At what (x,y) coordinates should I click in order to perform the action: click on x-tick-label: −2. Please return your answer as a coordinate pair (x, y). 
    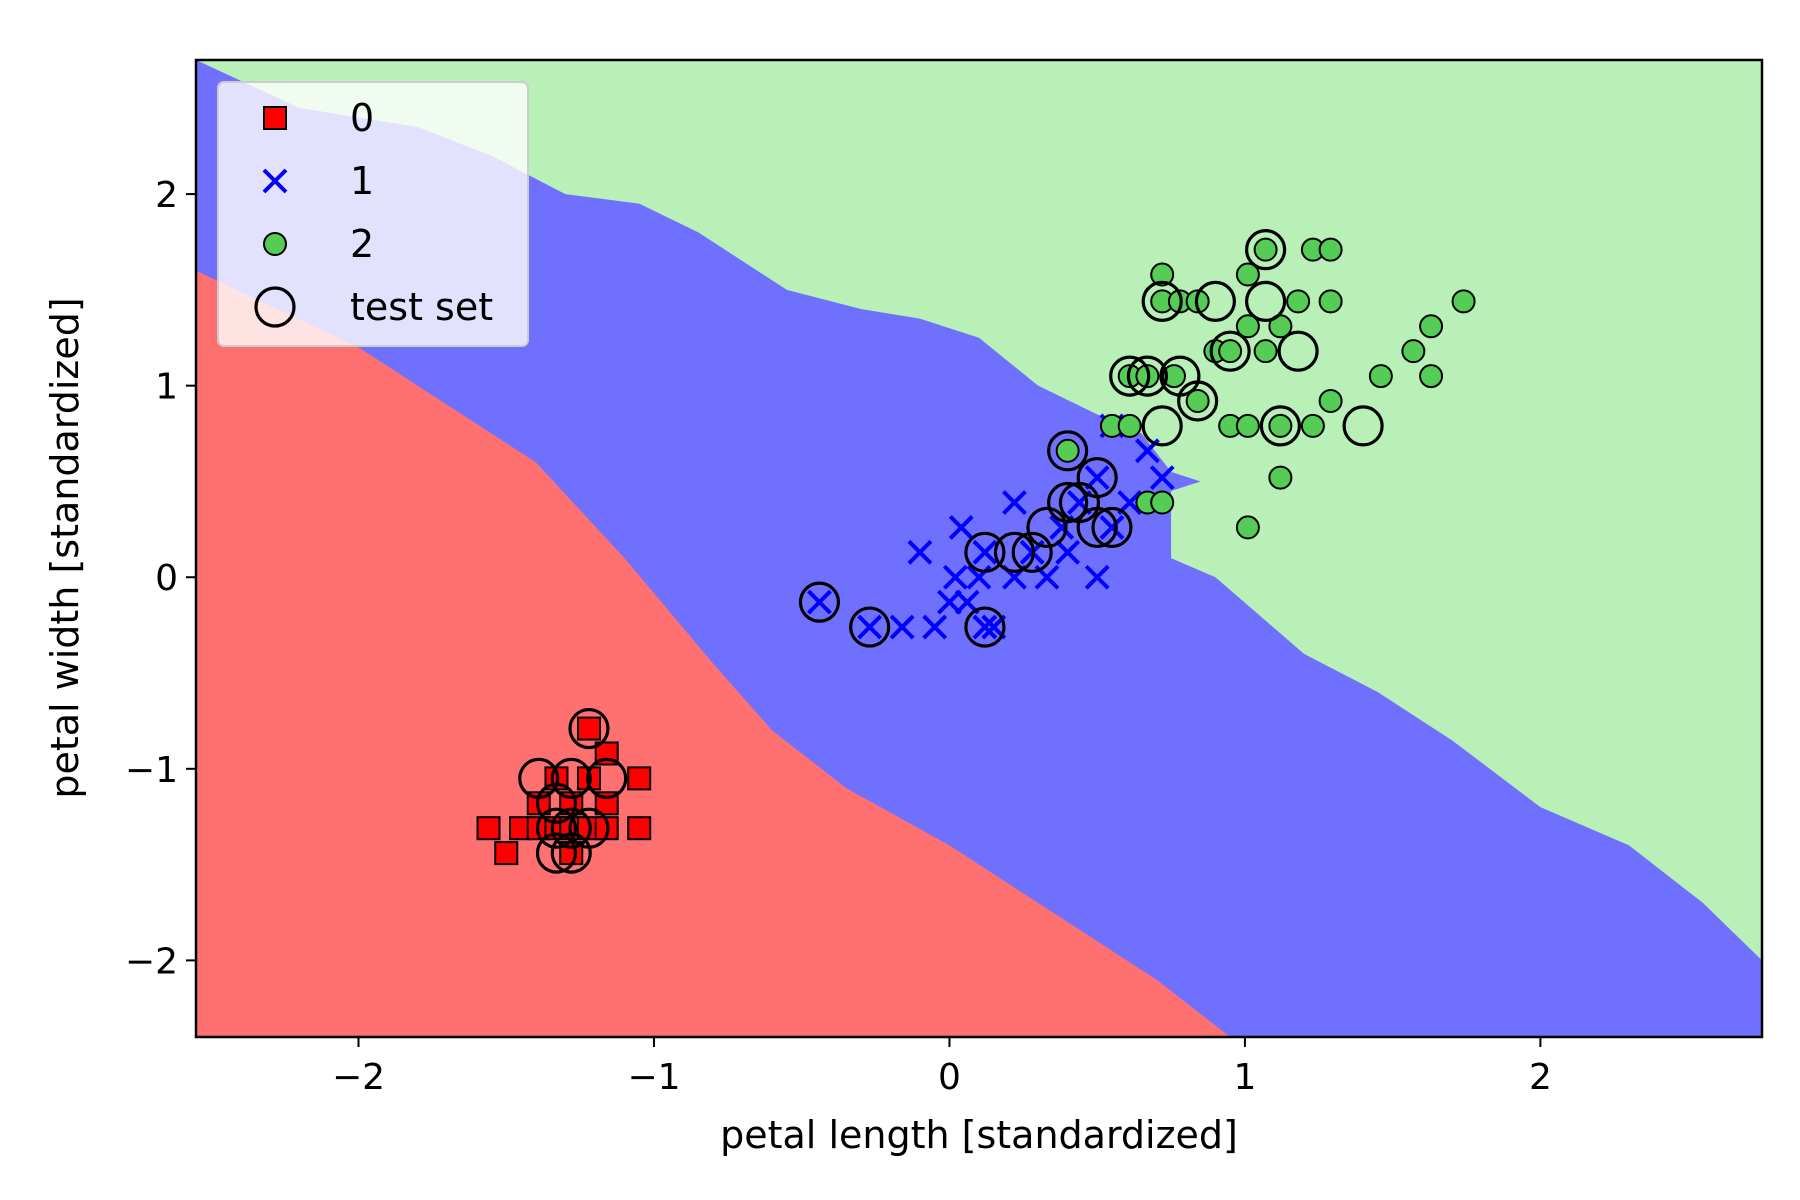
    Looking at the image, I should click on (358, 1077).